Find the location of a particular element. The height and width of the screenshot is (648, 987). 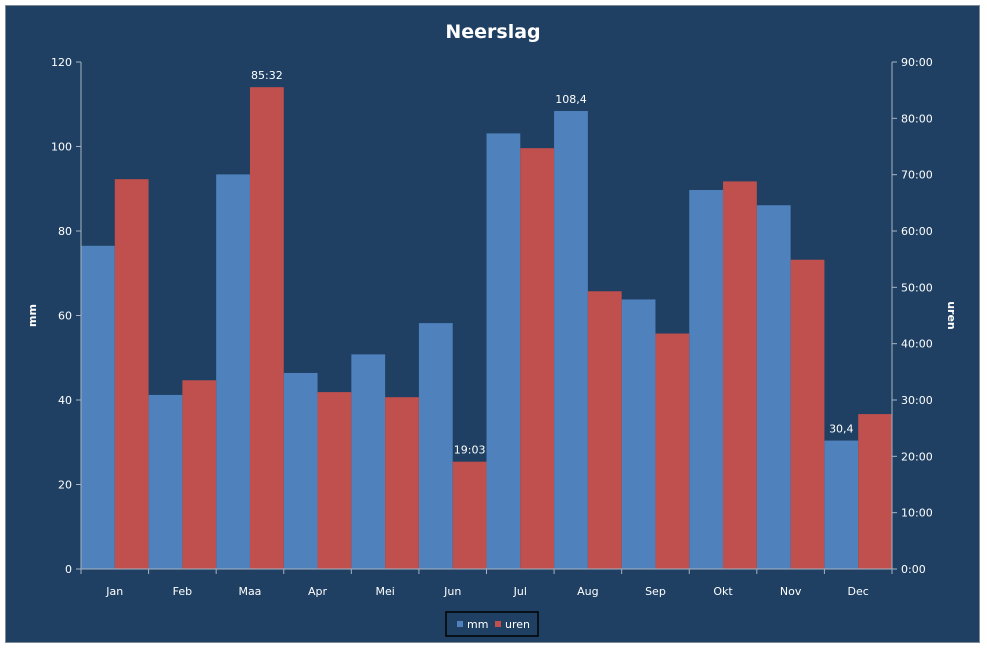

bar-mm-Jul is located at coordinates (503, 351).